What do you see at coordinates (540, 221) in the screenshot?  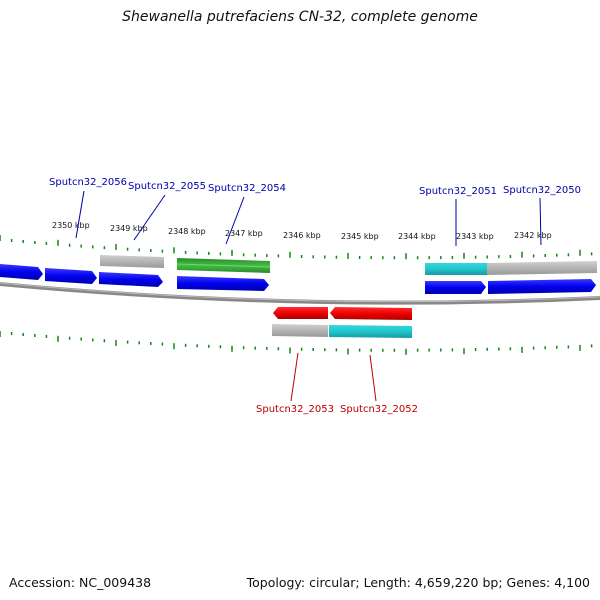 I see `leader-2050` at bounding box center [540, 221].